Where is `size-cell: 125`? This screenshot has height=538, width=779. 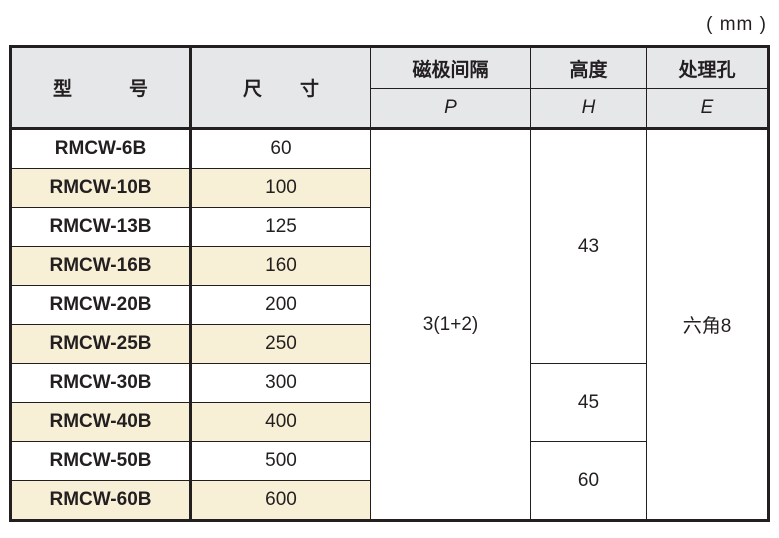 size-cell: 125 is located at coordinates (280, 227).